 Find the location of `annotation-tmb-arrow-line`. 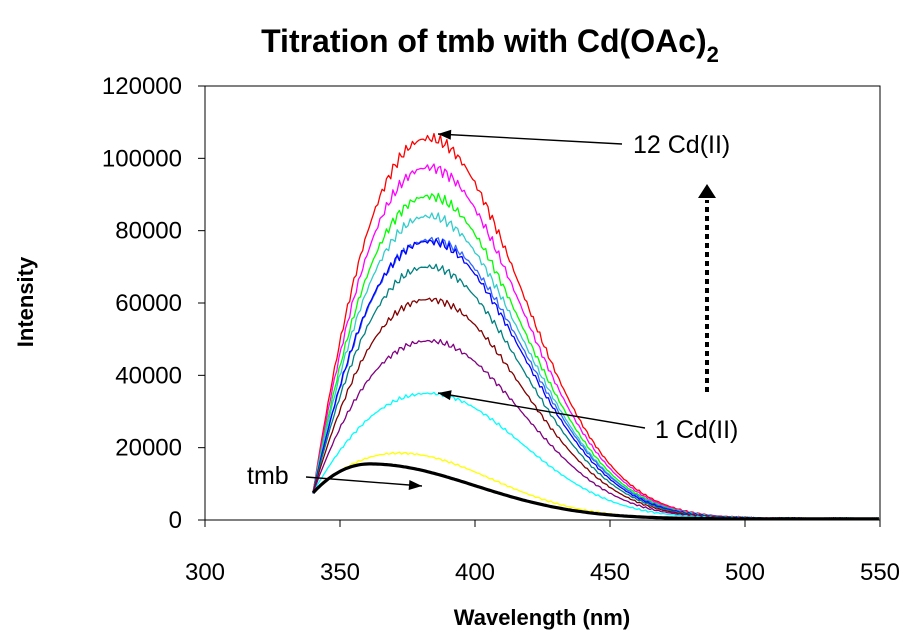

annotation-tmb-arrow-line is located at coordinates (364, 481).